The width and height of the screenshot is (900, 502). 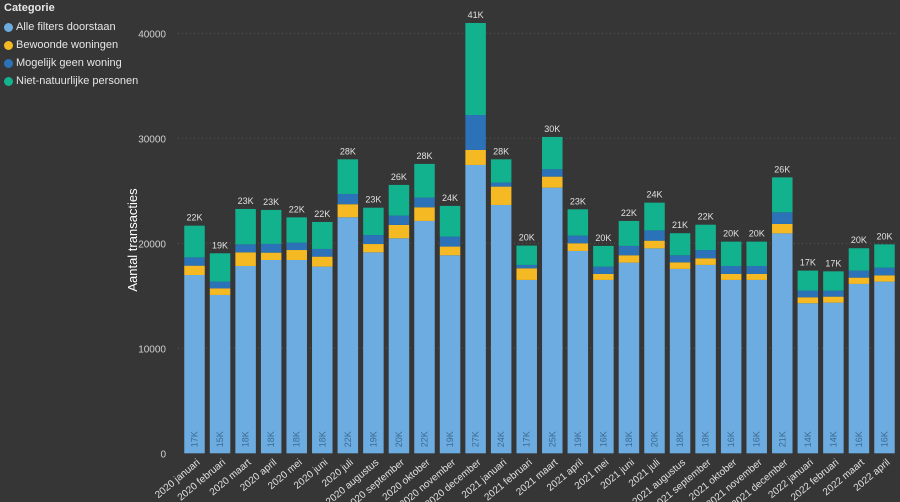 I want to click on legend-item: Alle filters doorstaan, so click(x=71, y=27).